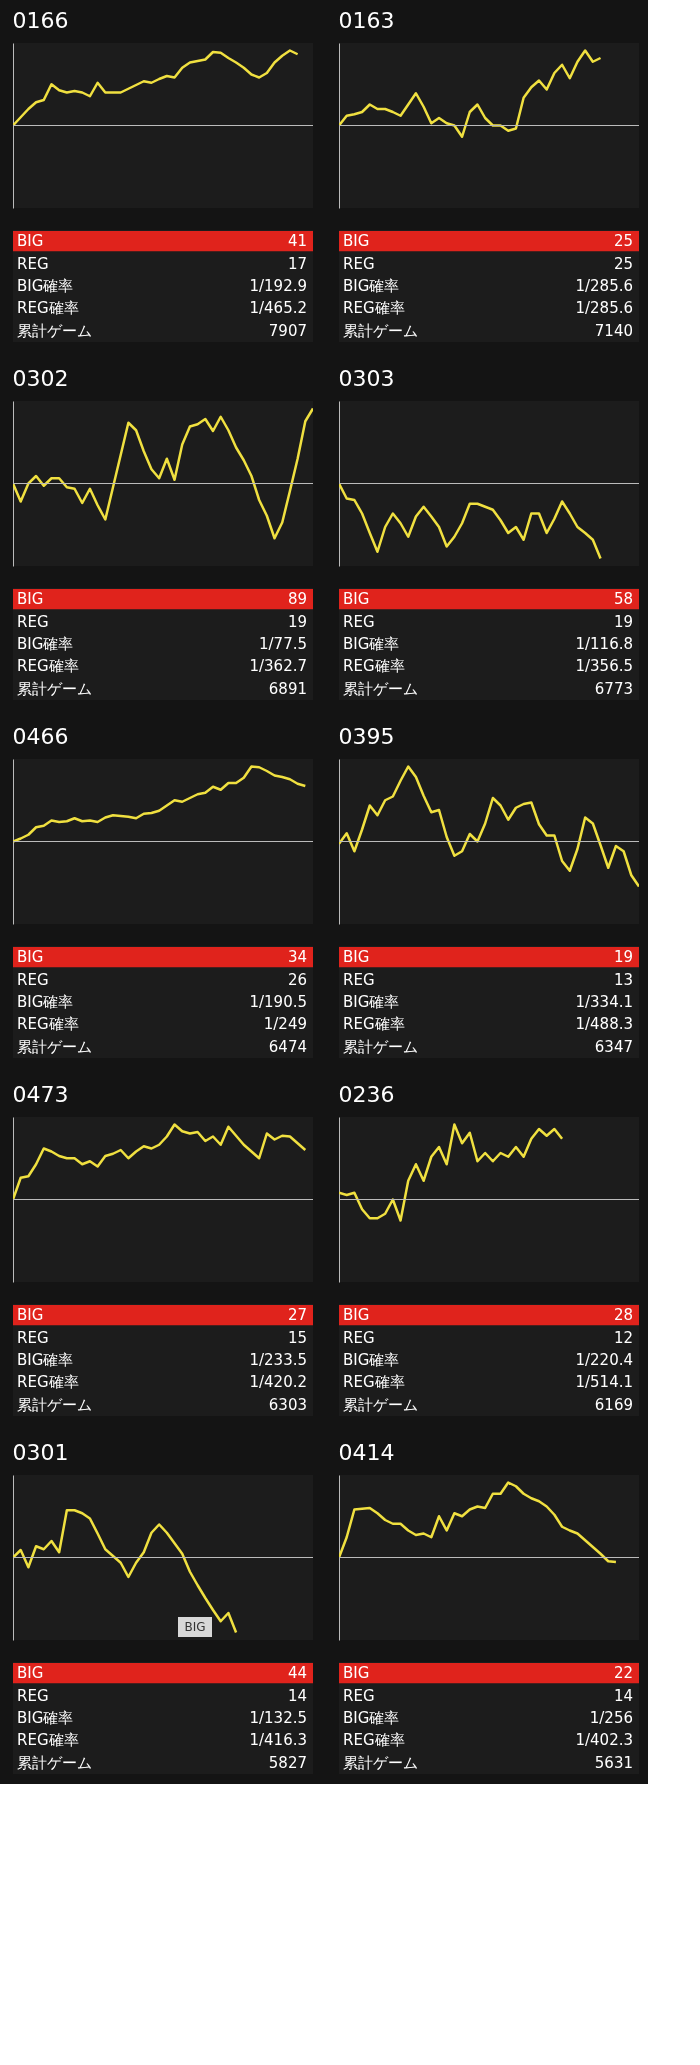  I want to click on text: 1/416.3, so click(278, 1740).